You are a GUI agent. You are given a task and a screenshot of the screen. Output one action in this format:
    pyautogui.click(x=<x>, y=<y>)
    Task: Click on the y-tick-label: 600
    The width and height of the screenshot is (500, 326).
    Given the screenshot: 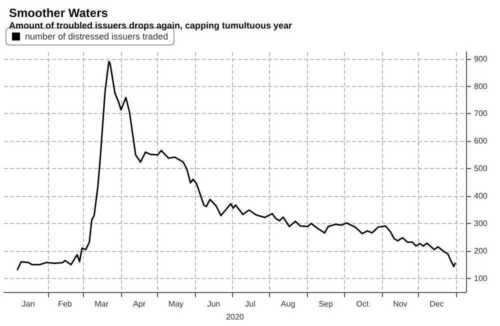 What is the action you would take?
    pyautogui.click(x=481, y=141)
    